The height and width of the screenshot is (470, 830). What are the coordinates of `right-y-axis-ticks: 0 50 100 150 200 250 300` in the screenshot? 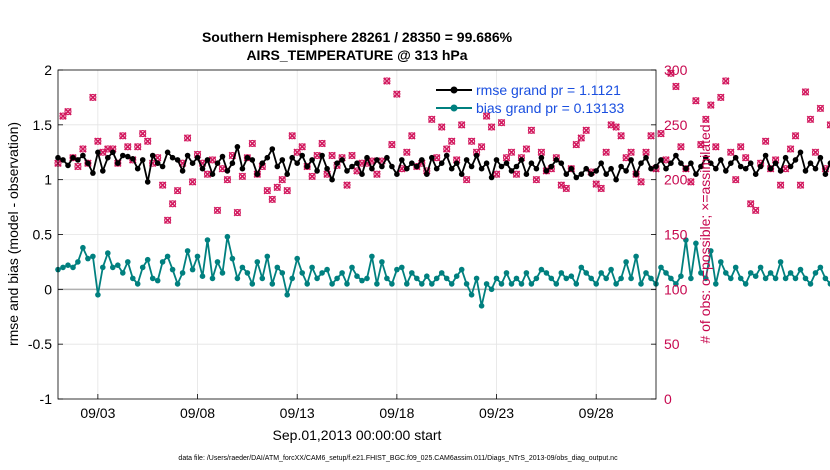 It's located at (669, 234).